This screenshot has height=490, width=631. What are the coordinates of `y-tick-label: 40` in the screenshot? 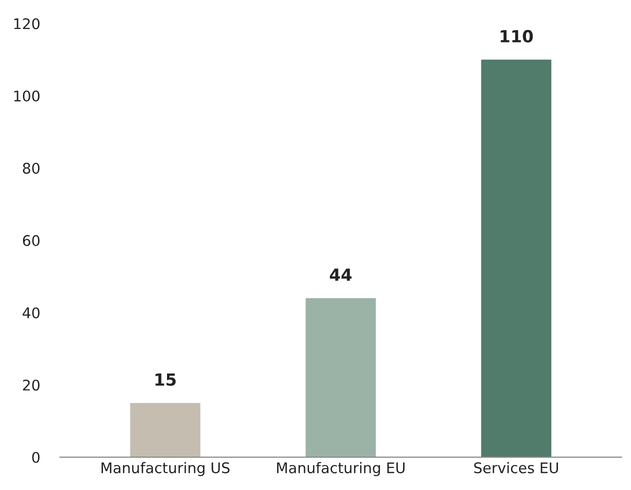 It's located at (31, 312).